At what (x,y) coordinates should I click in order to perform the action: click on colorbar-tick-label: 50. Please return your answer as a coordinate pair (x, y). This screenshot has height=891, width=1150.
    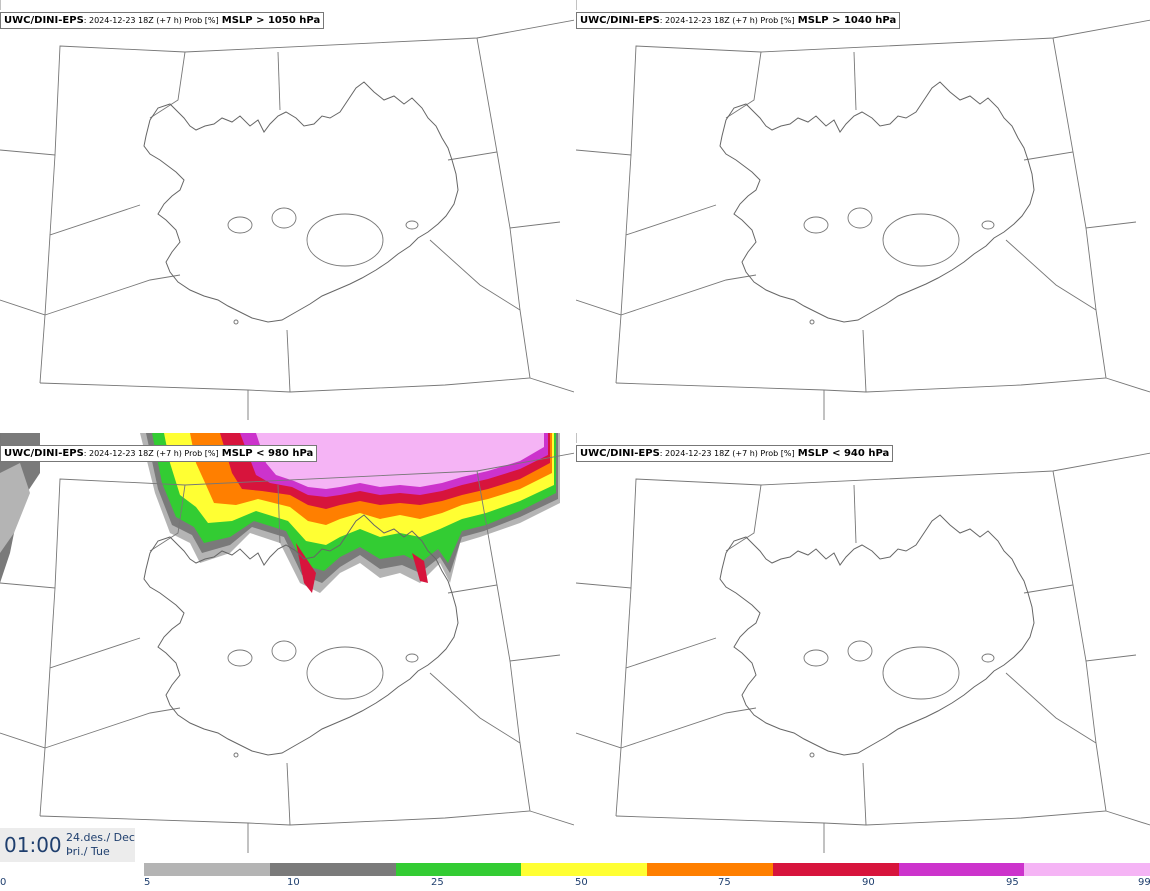
    Looking at the image, I should click on (581, 882).